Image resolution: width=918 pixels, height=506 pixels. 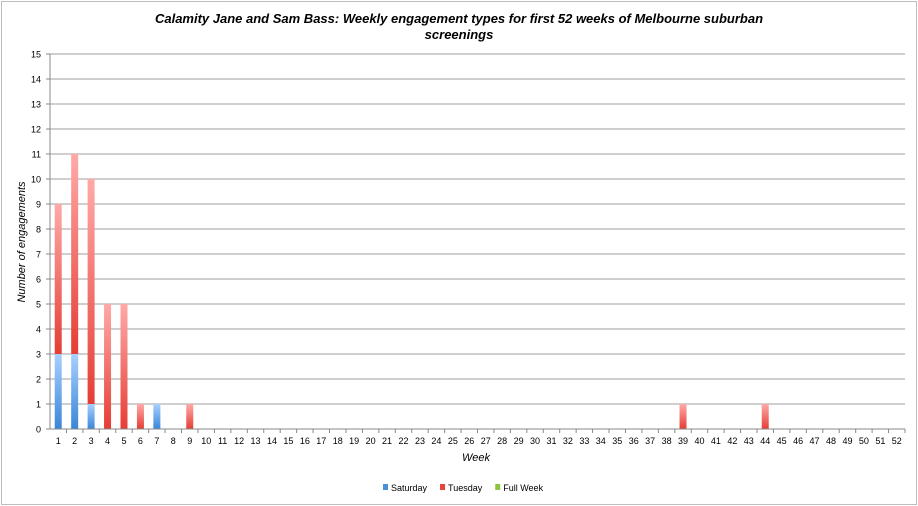 What do you see at coordinates (667, 441) in the screenshot?
I see `x-tick-label: 38` at bounding box center [667, 441].